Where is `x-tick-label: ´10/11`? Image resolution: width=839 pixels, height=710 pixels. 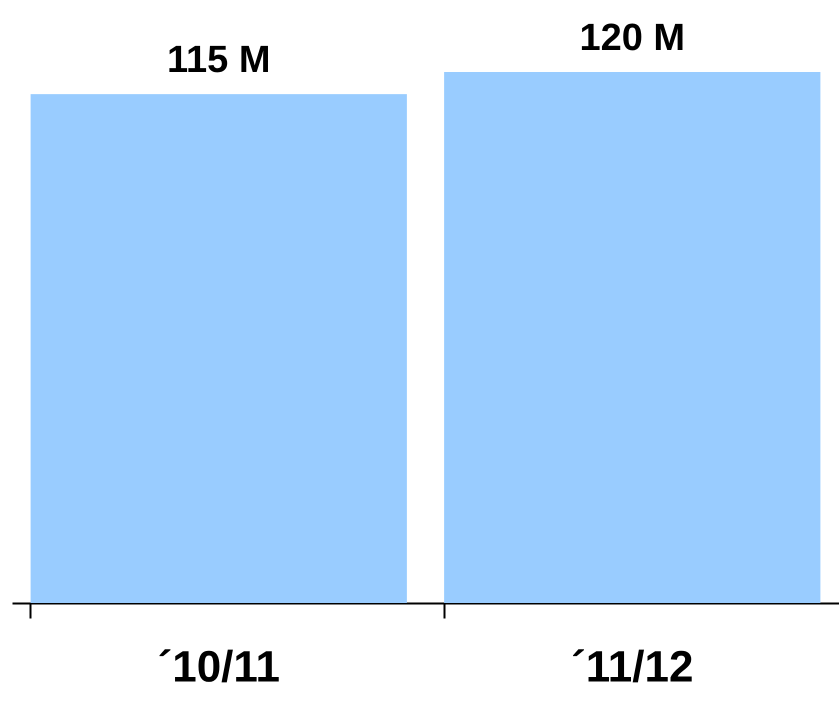
x-tick-label: ´10/11 is located at coordinates (219, 667).